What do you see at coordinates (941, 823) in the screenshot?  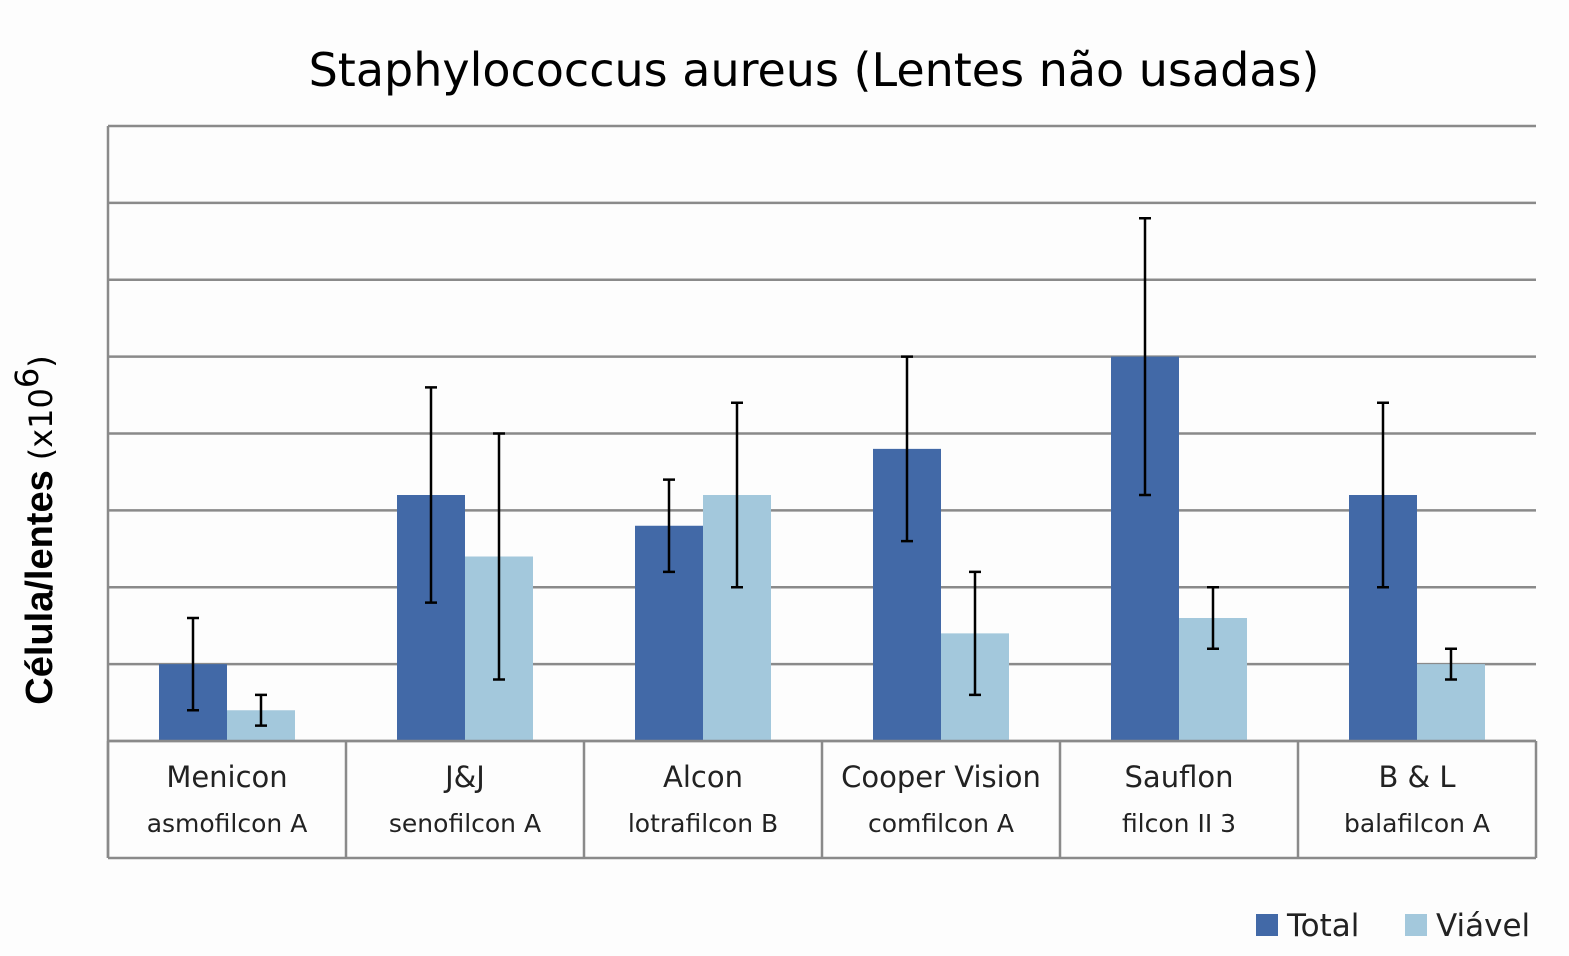 I see `category-material-label: comfilcon A` at bounding box center [941, 823].